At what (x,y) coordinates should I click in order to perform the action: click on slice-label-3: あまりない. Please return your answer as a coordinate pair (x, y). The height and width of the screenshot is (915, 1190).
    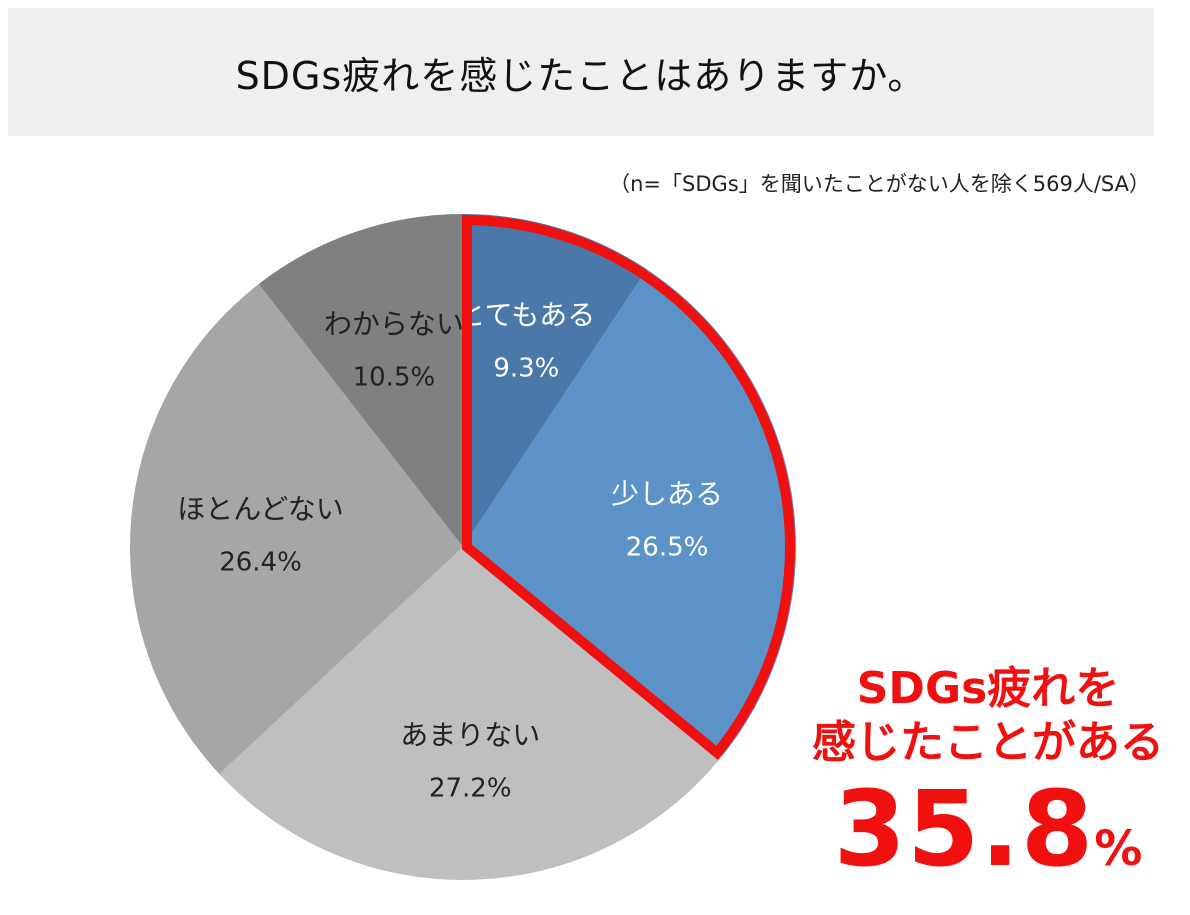
    Looking at the image, I should click on (470, 735).